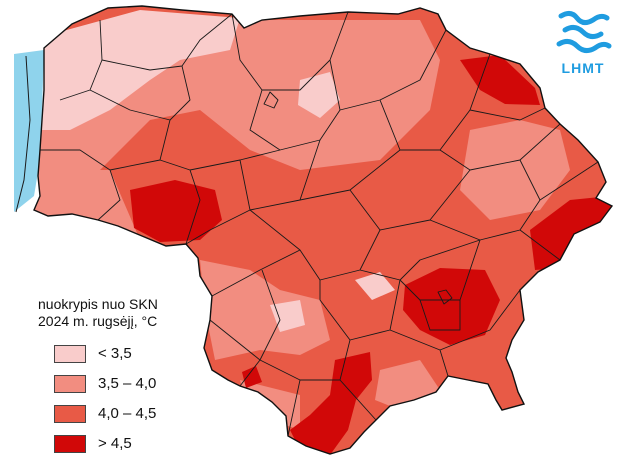 The height and width of the screenshot is (473, 635). What do you see at coordinates (143, 443) in the screenshot?
I see `legend-item-above-4.5: > 4,5` at bounding box center [143, 443].